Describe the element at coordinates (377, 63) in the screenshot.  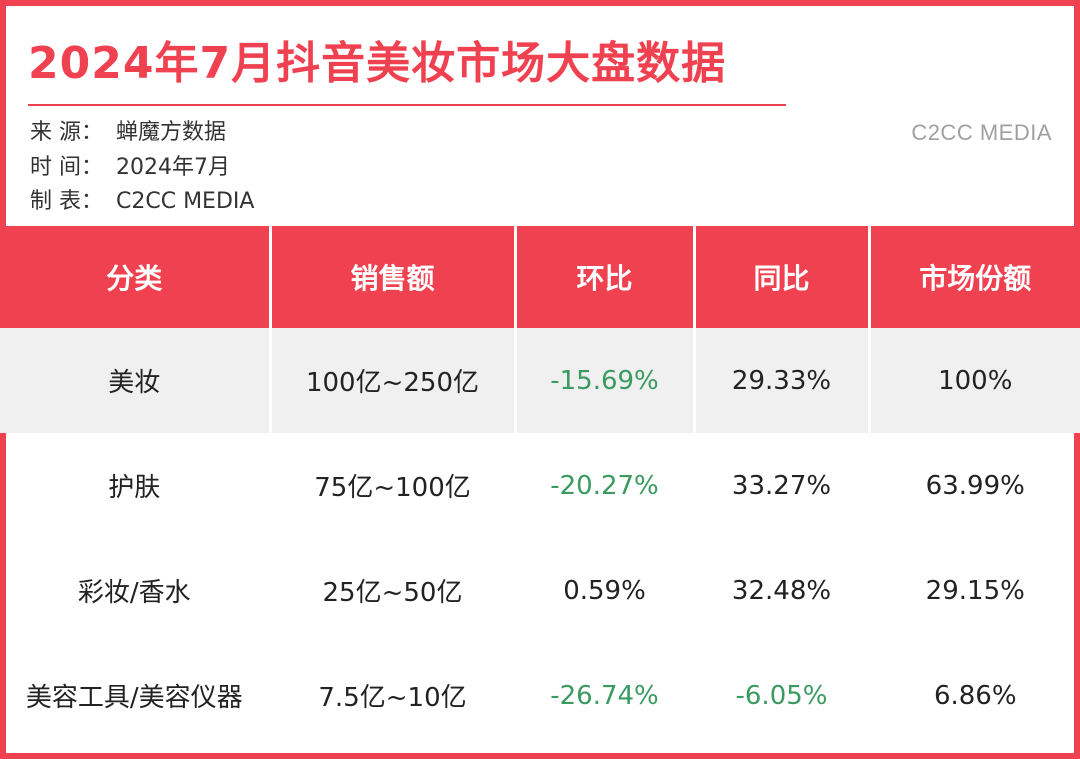
I see `page-title: 2024年7月抖音美妆市场大盘数据` at that location.